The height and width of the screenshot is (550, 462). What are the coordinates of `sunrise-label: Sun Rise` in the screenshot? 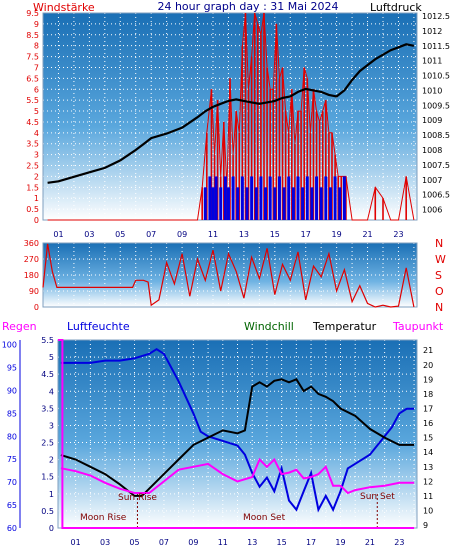 It's located at (137, 498).